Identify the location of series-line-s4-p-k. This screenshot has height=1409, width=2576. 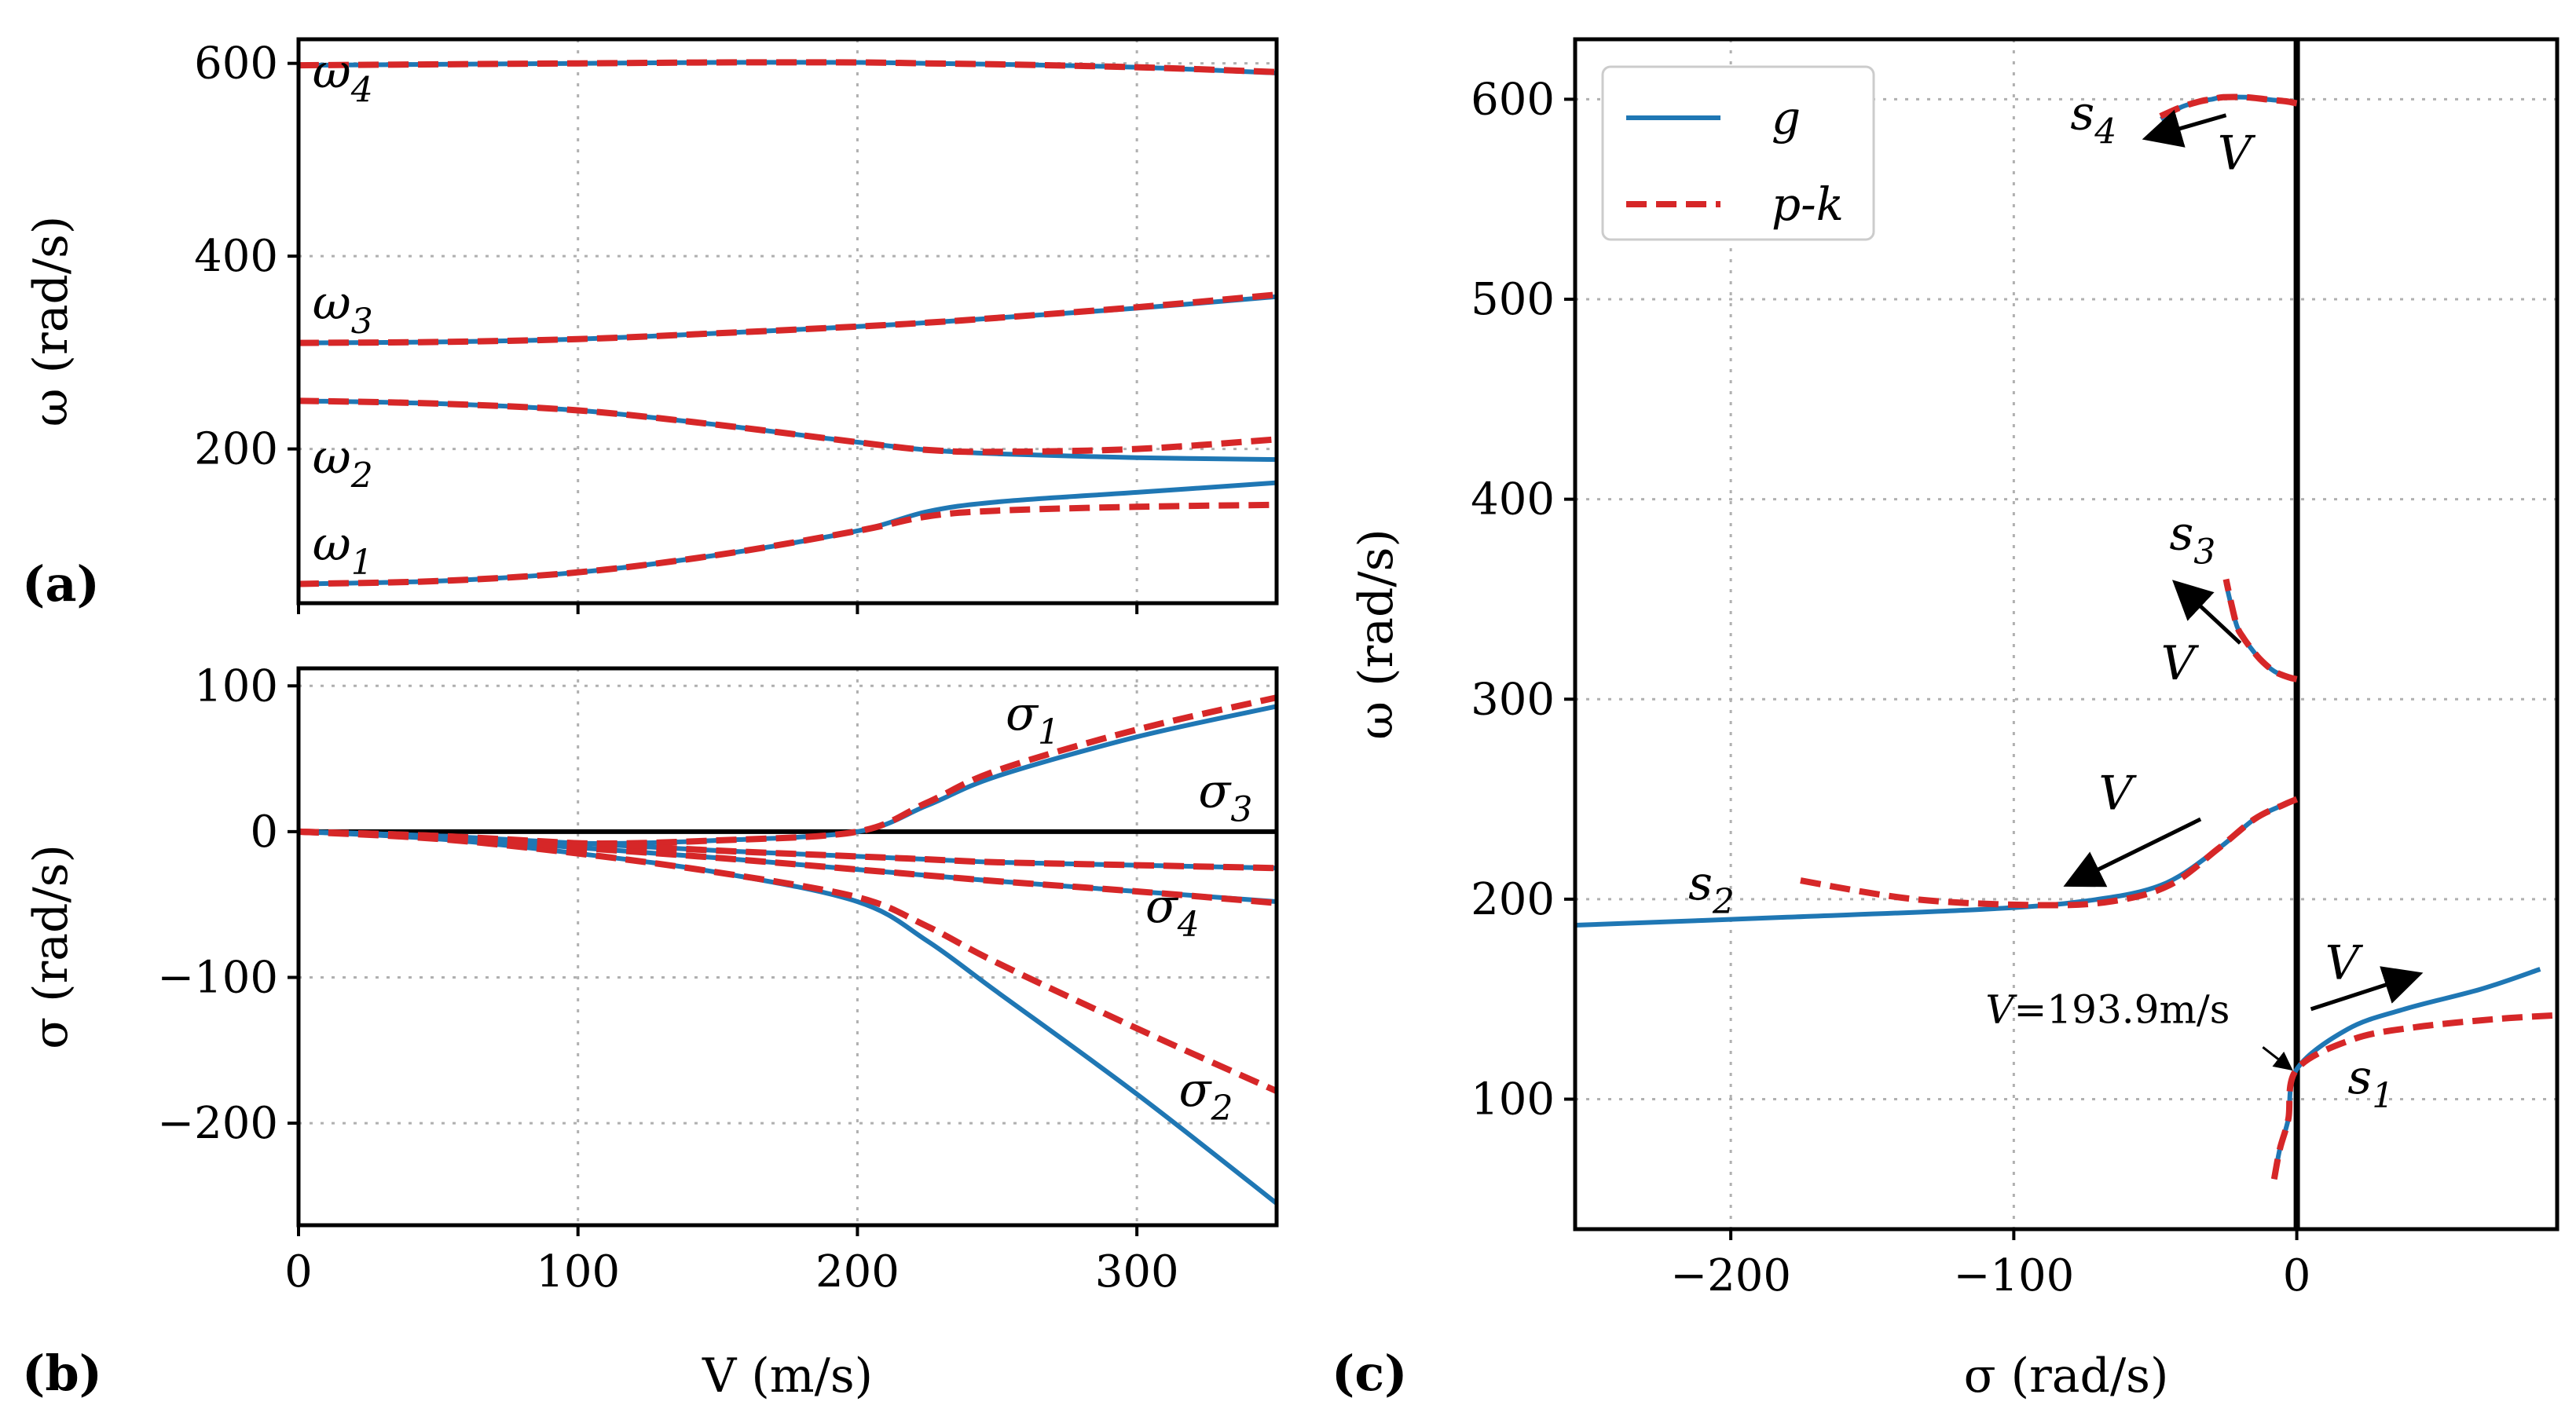
(2227, 107).